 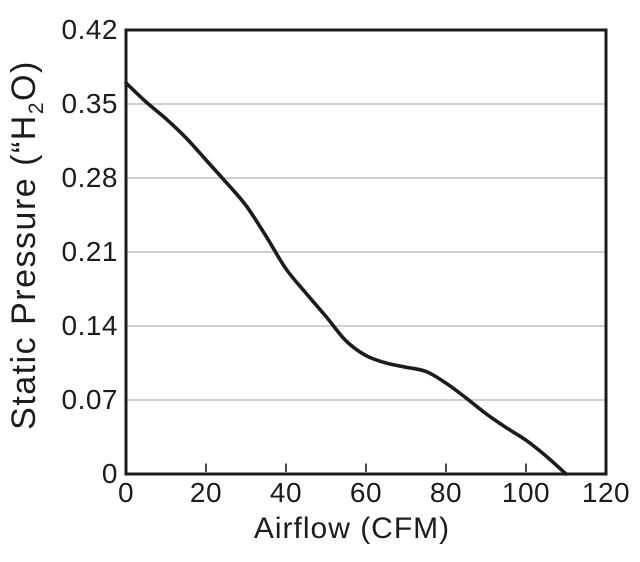 I want to click on x-tick-label: 60, so click(x=366, y=492).